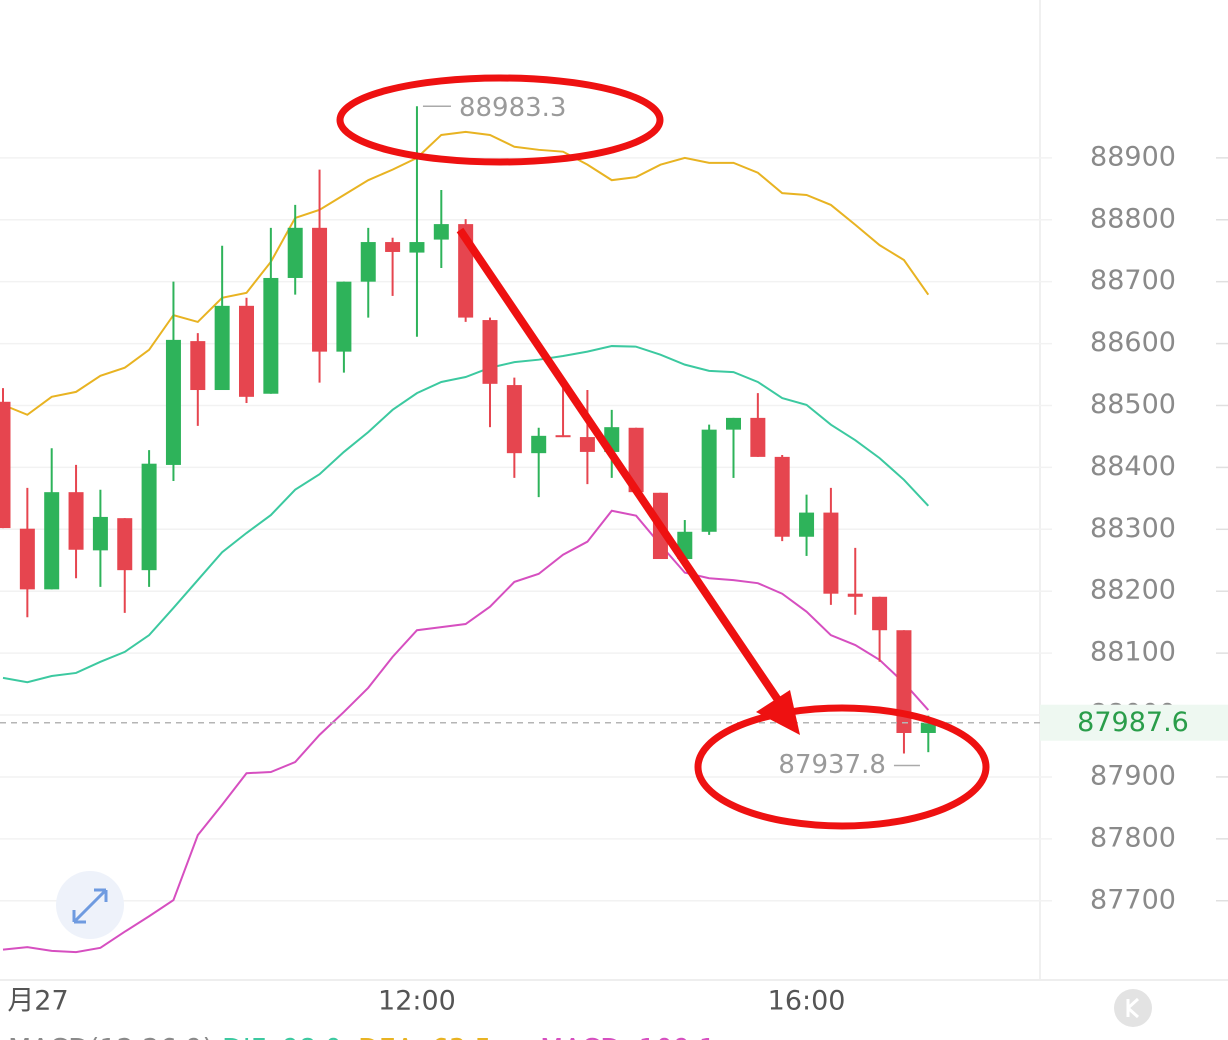 This screenshot has width=1228, height=1040. What do you see at coordinates (425, 1037) in the screenshot?
I see `indicator-text: DEA: 63.5` at bounding box center [425, 1037].